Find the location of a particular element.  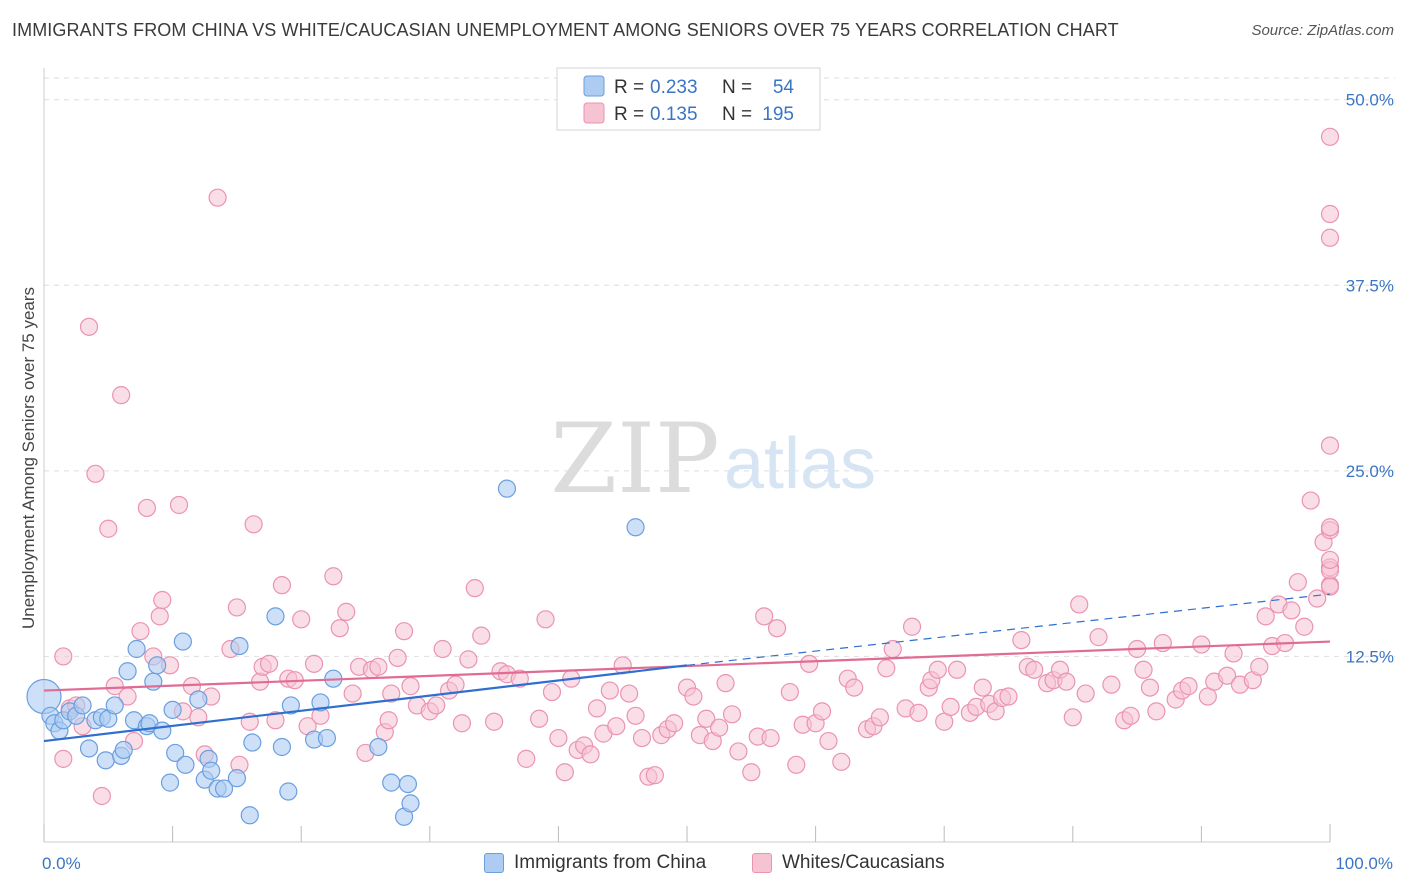

bottom-legend: Immigrants from China Whites/Caucasians is located at coordinates (703, 866).